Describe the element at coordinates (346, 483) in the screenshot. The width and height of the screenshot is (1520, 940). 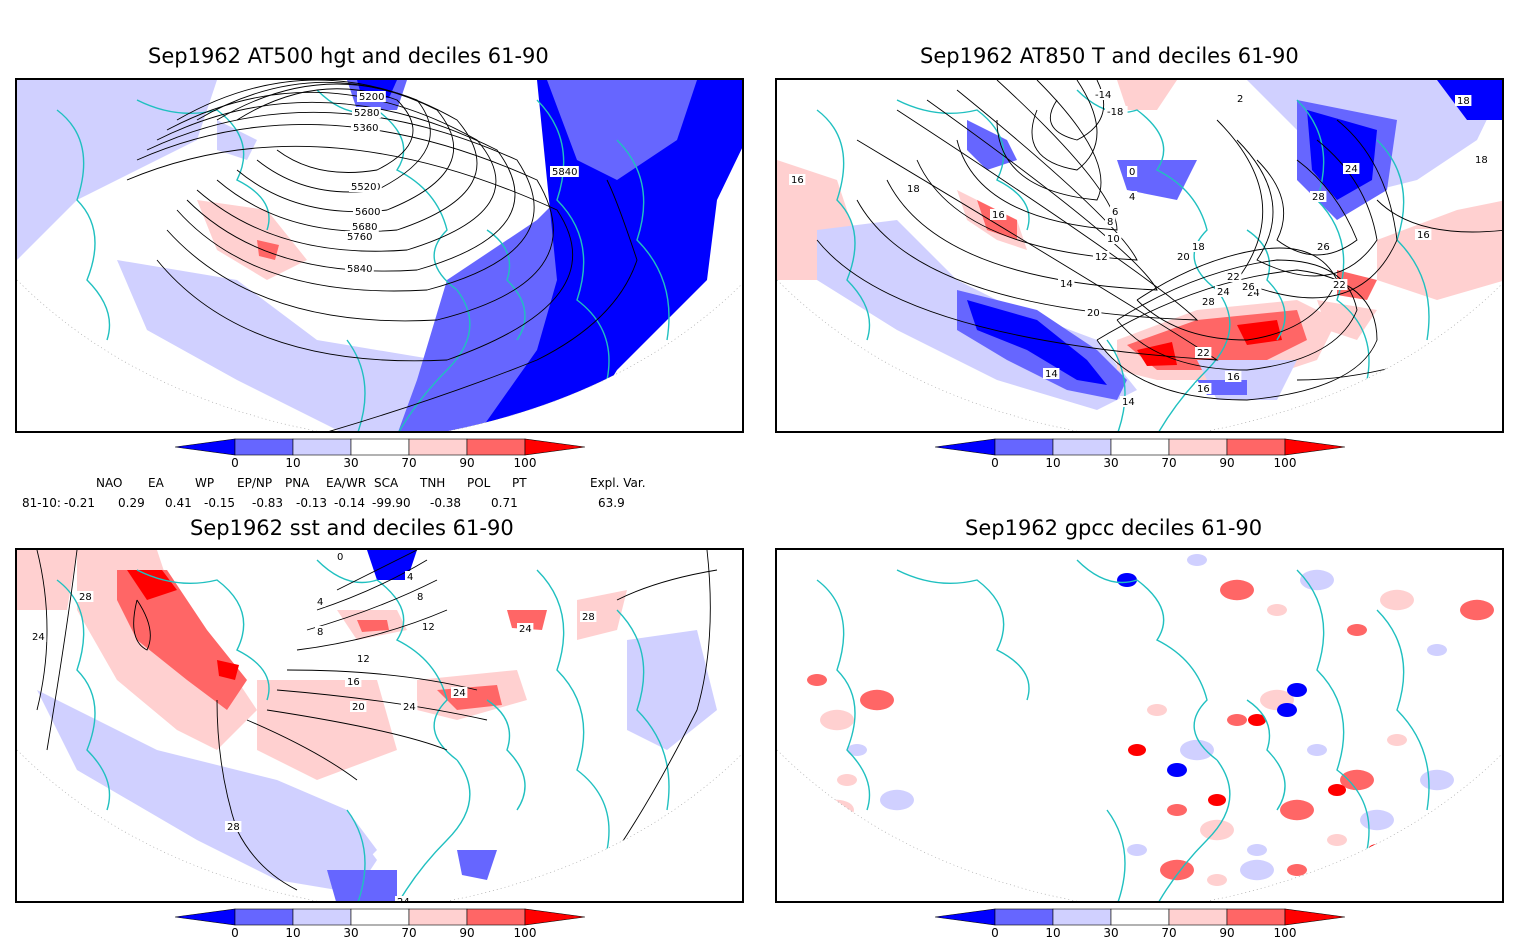
I see `indices-header: EA/WR` at that location.